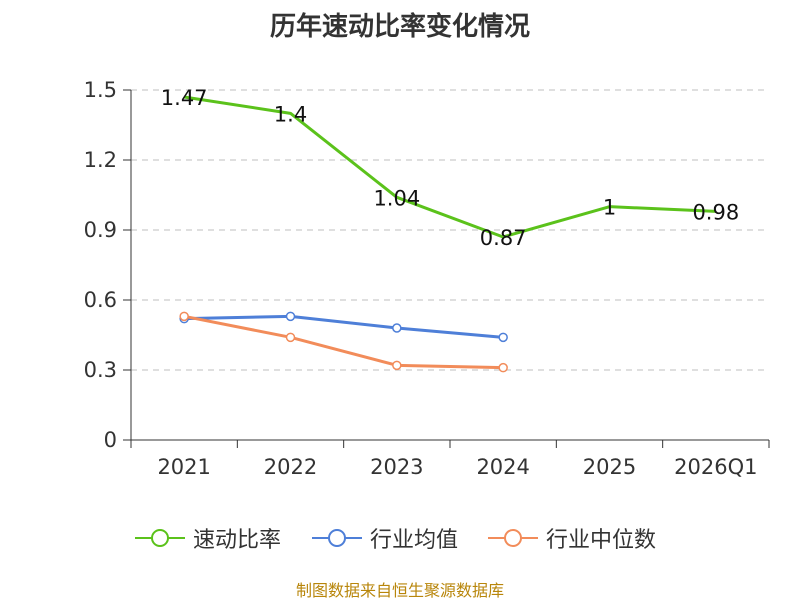 The width and height of the screenshot is (800, 601). I want to click on x-tick-label: 2026Q1, so click(715, 467).